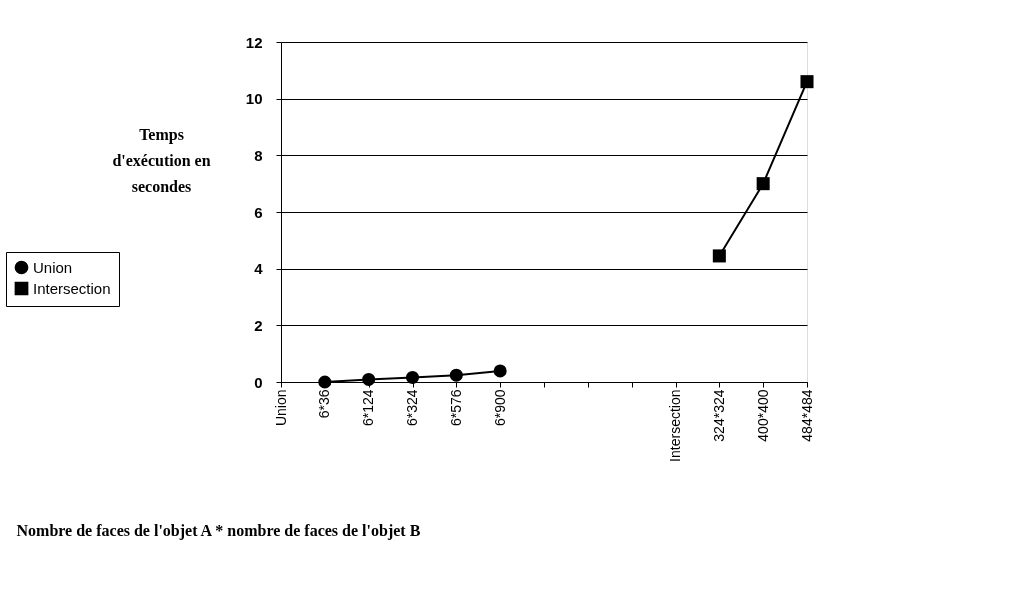 This screenshot has height=590, width=1010. What do you see at coordinates (368, 408) in the screenshot?
I see `x-tick-label: 6*124` at bounding box center [368, 408].